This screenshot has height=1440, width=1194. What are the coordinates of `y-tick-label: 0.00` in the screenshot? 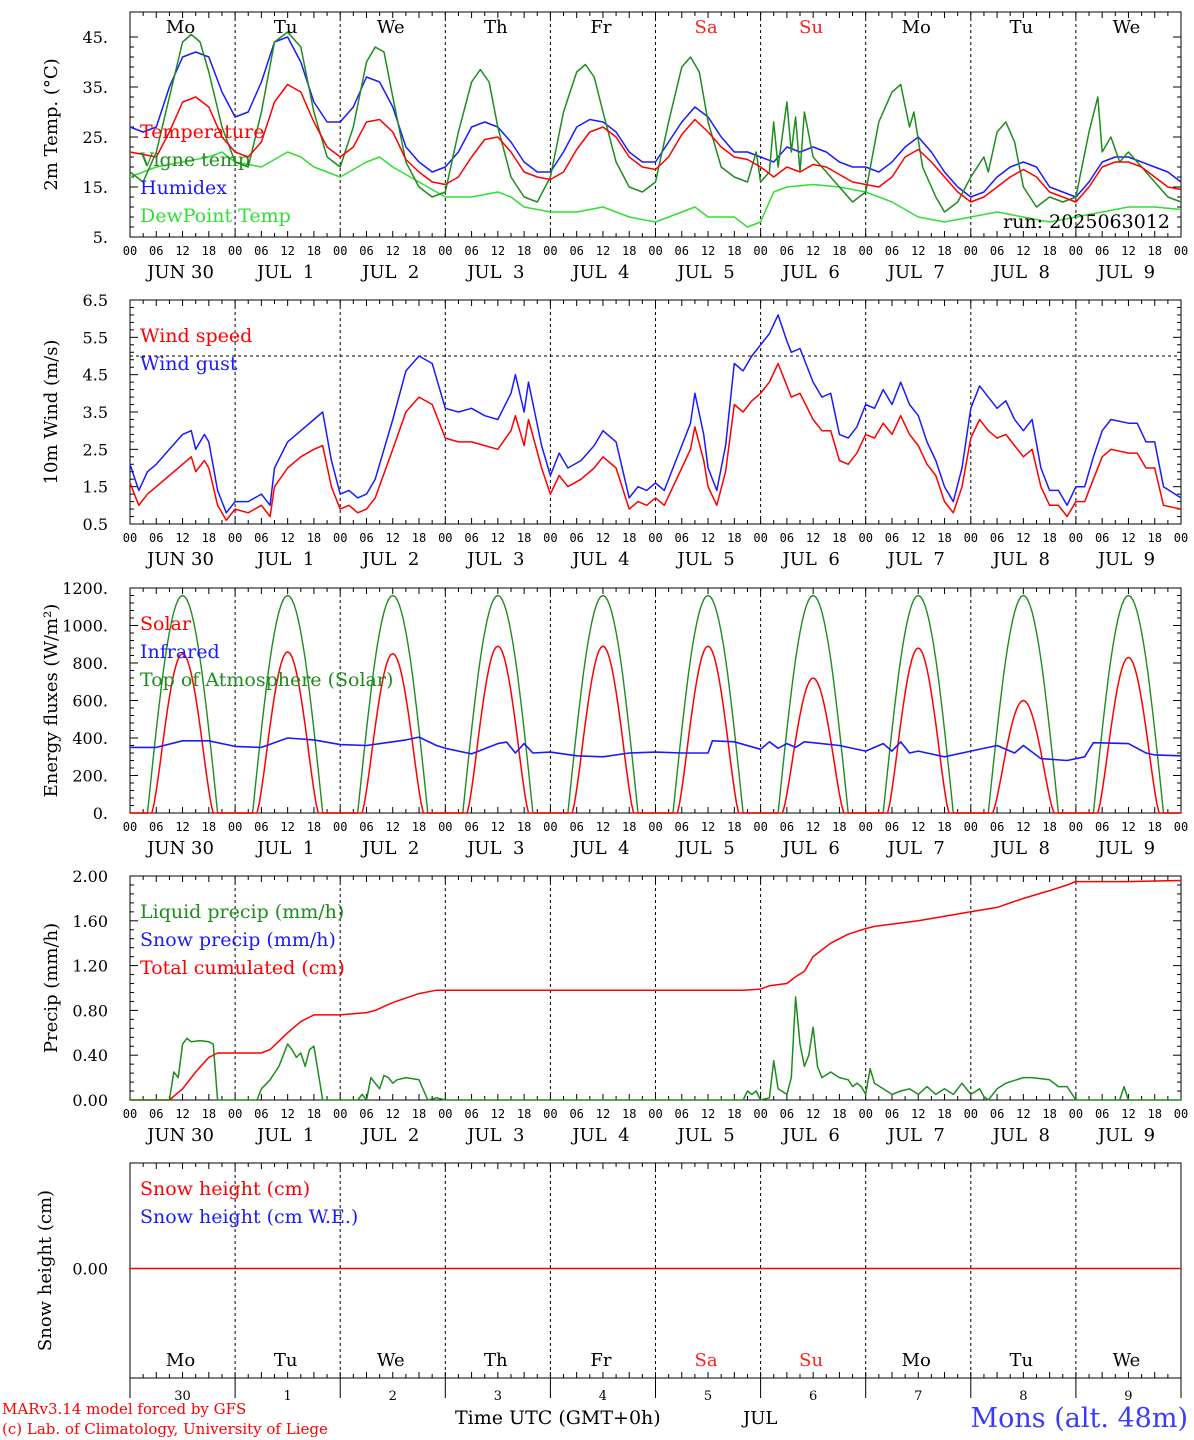 It's located at (90, 1100).